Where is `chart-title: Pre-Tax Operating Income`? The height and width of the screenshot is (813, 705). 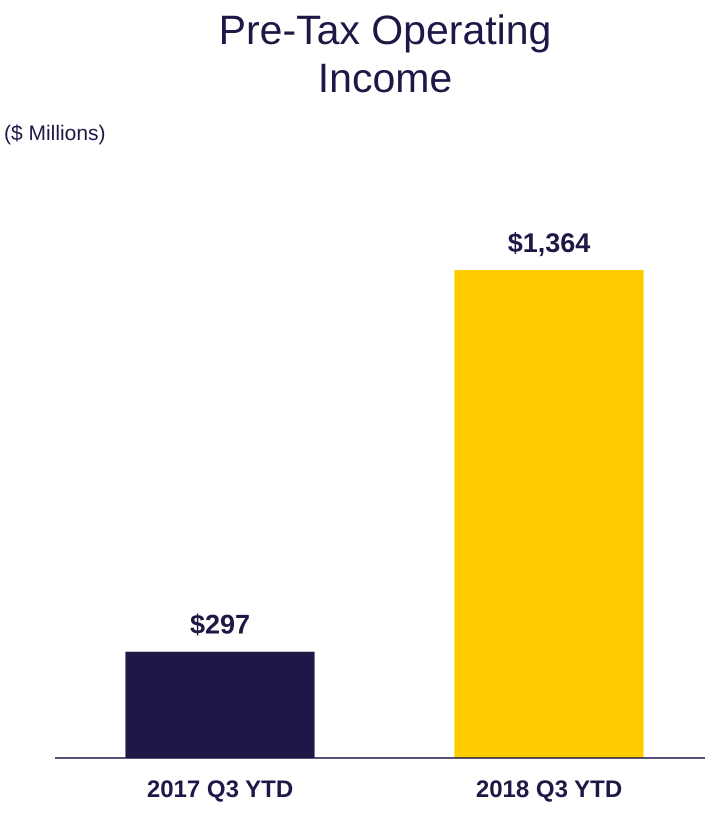
chart-title: Pre-Tax Operating Income is located at coordinates (385, 54).